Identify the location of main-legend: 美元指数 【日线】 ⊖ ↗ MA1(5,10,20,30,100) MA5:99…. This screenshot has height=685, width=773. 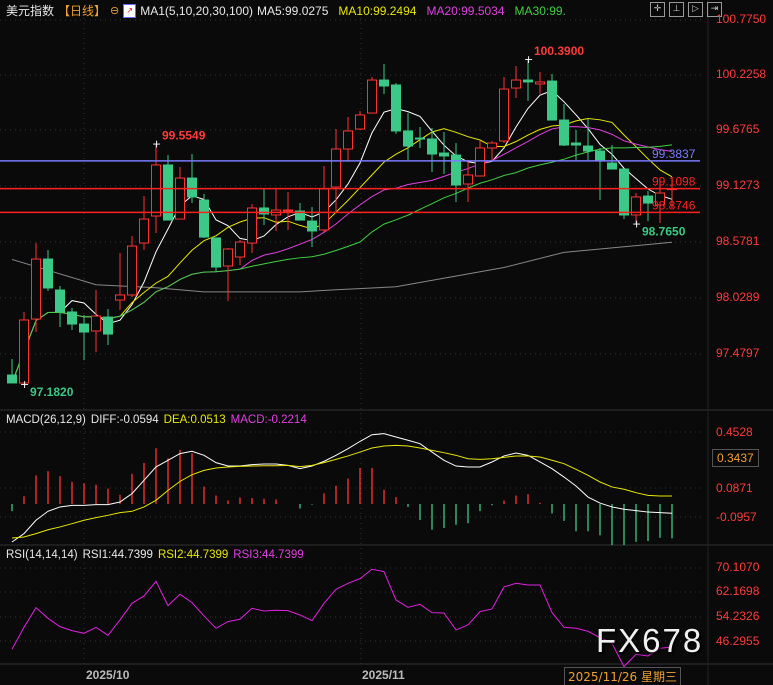
(286, 10).